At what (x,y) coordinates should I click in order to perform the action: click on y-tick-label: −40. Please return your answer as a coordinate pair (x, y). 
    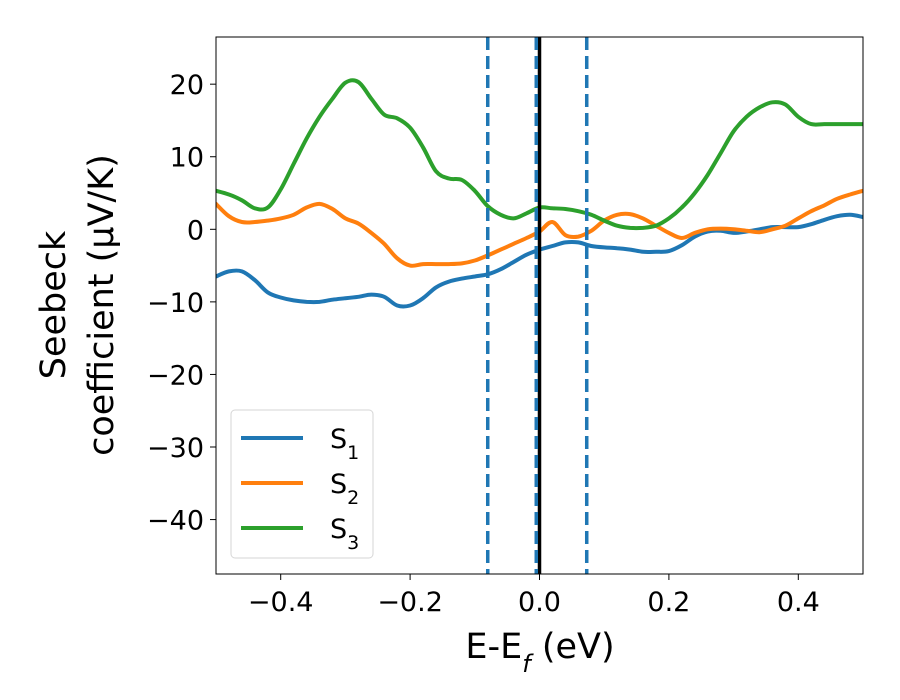
    Looking at the image, I should click on (175, 521).